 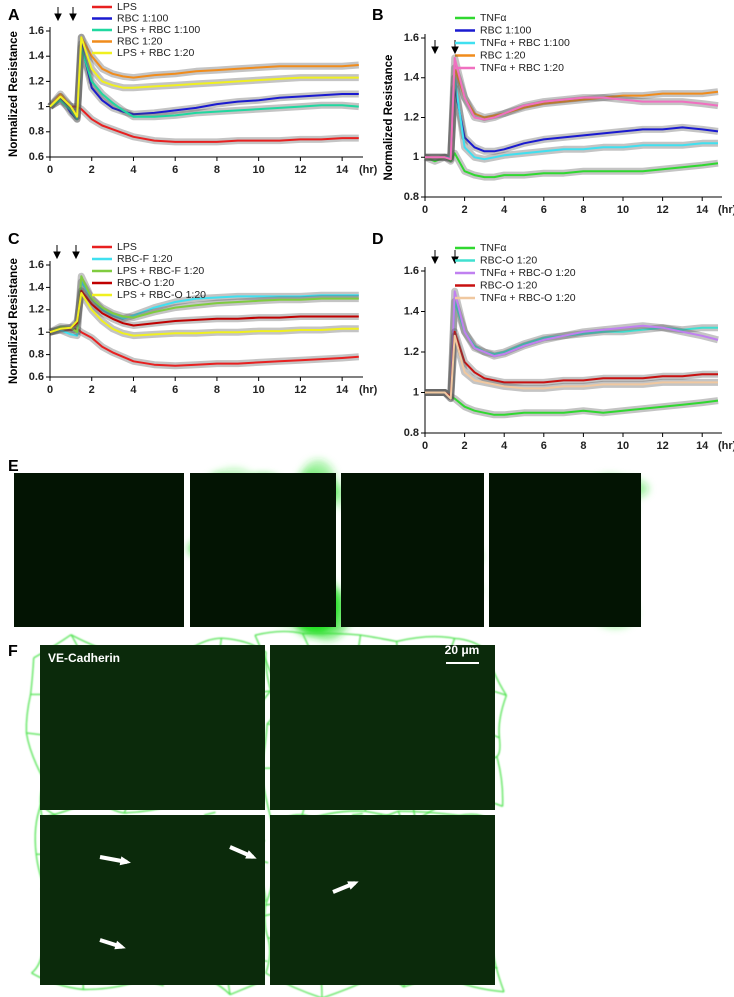 I want to click on legend-label: TNFα + RBC 1:20, so click(x=522, y=68).